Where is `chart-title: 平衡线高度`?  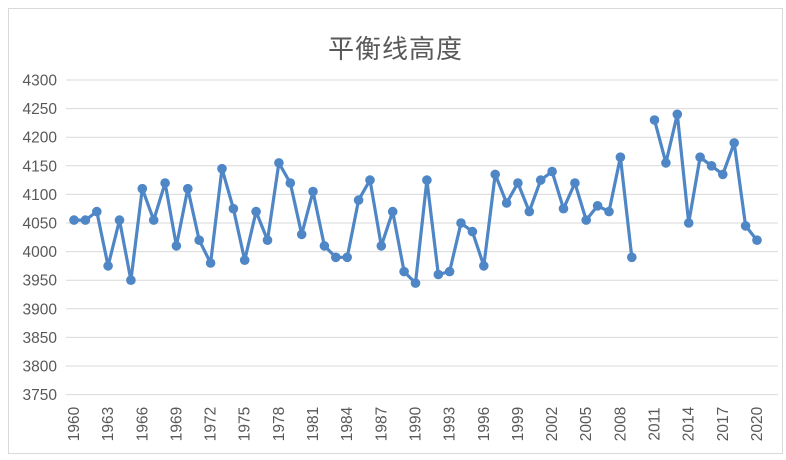
chart-title: 平衡线高度 is located at coordinates (395, 49).